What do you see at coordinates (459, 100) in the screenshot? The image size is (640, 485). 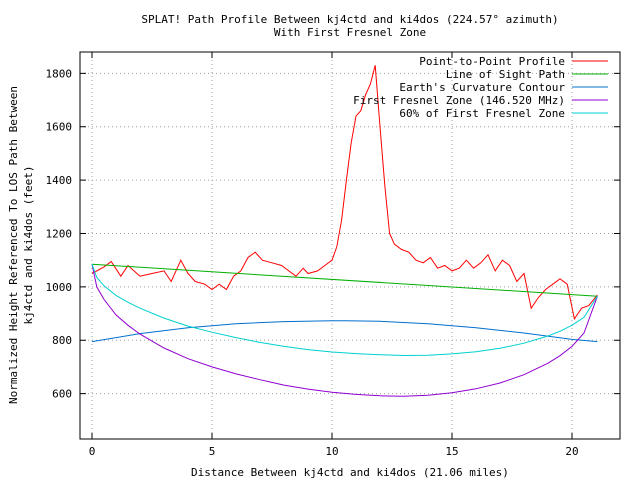 I see `legend-label-4: First Fresnel Zone (146.520 MHz)` at bounding box center [459, 100].